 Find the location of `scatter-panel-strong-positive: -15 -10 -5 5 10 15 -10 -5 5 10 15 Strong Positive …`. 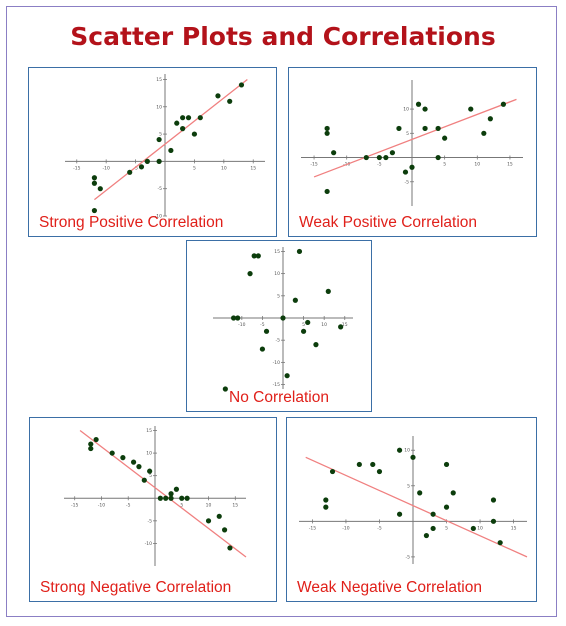

scatter-panel-strong-positive: -15 -10 -5 5 10 15 -10 -5 5 10 15 Strong Positive … is located at coordinates (152, 152).